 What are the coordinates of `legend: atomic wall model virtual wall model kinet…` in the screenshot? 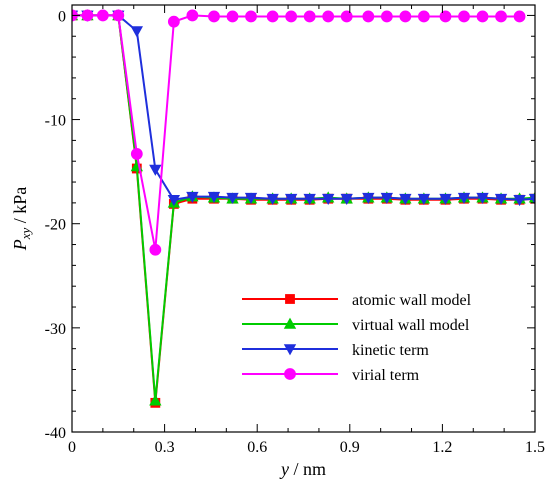 It's located at (357, 338).